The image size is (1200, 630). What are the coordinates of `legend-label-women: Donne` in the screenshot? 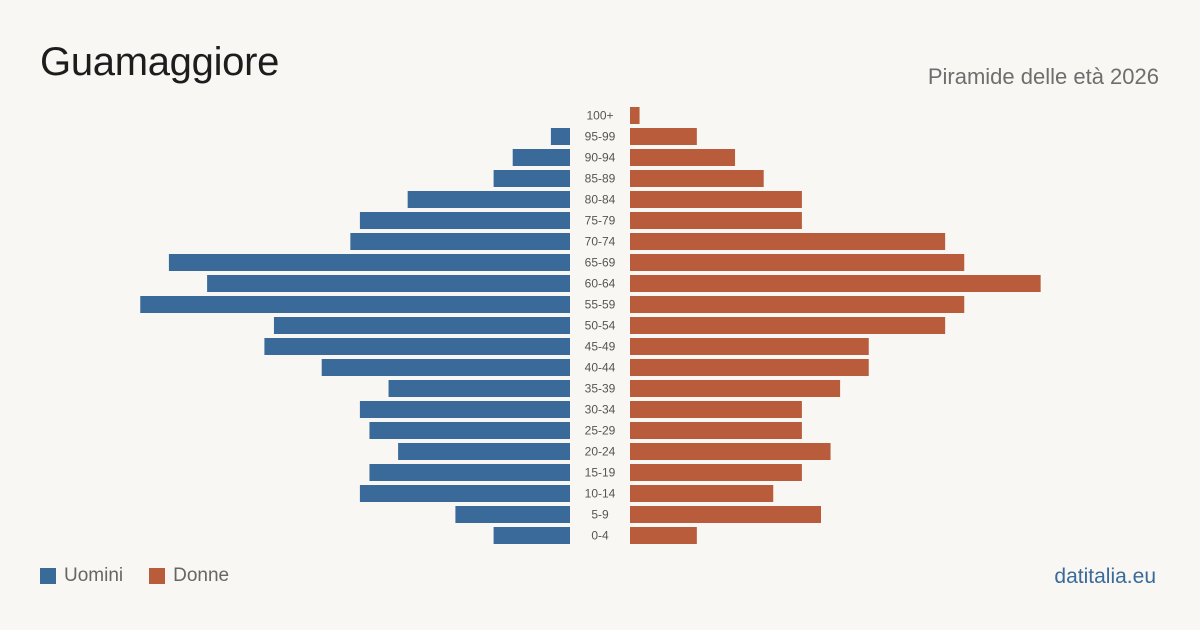 It's located at (201, 575).